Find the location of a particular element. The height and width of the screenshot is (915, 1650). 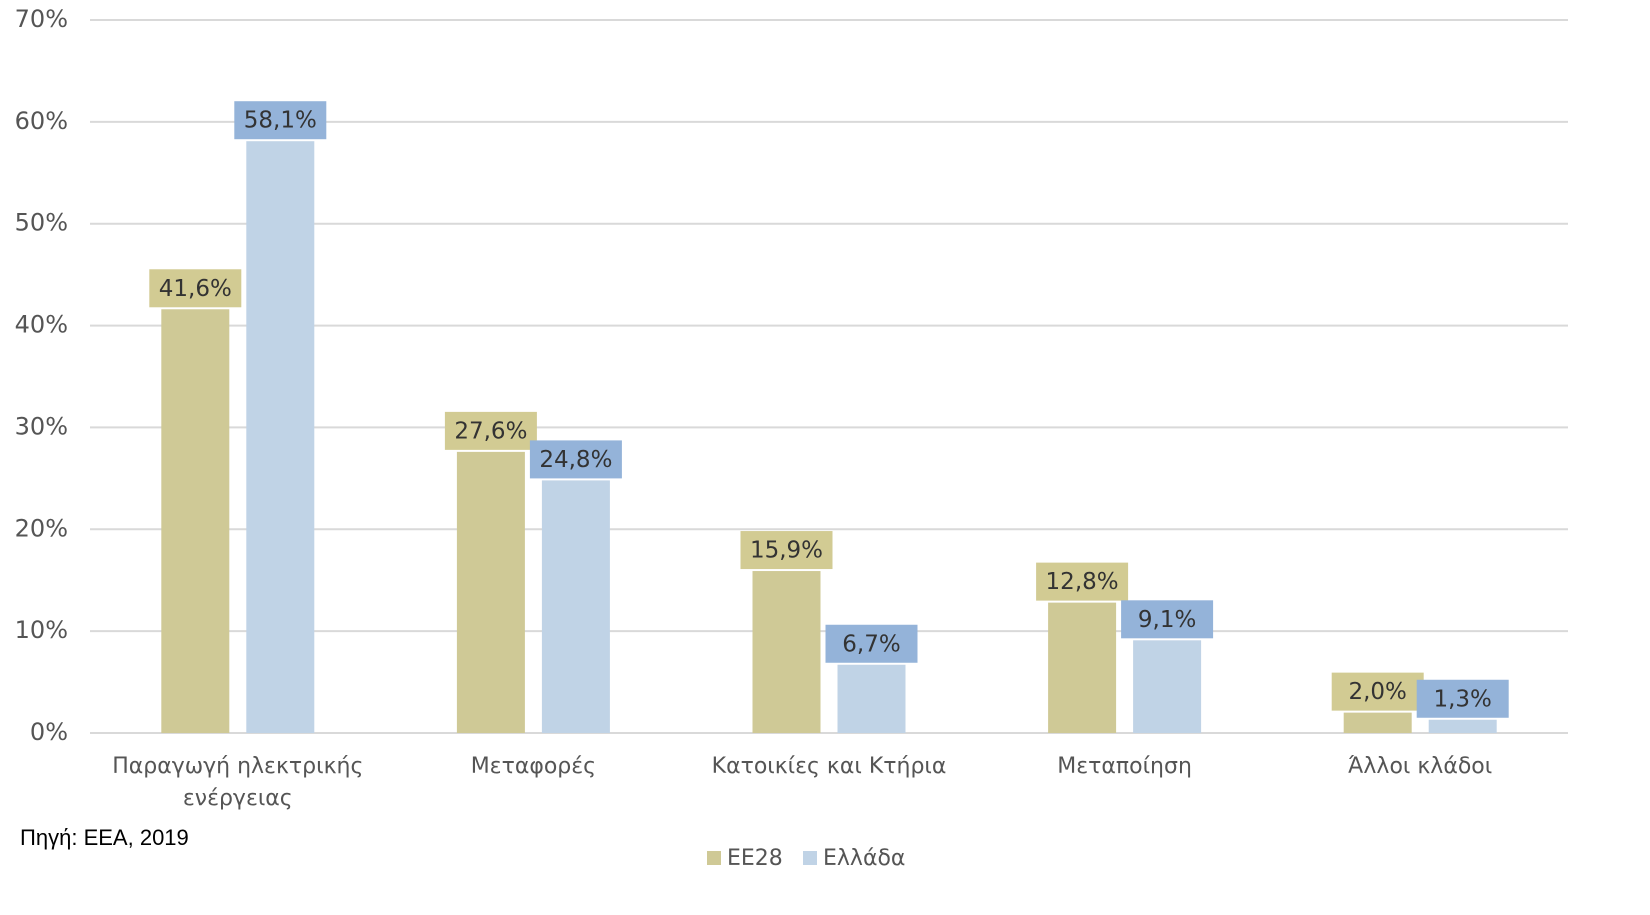

y-tick-label: 30% is located at coordinates (41, 426).